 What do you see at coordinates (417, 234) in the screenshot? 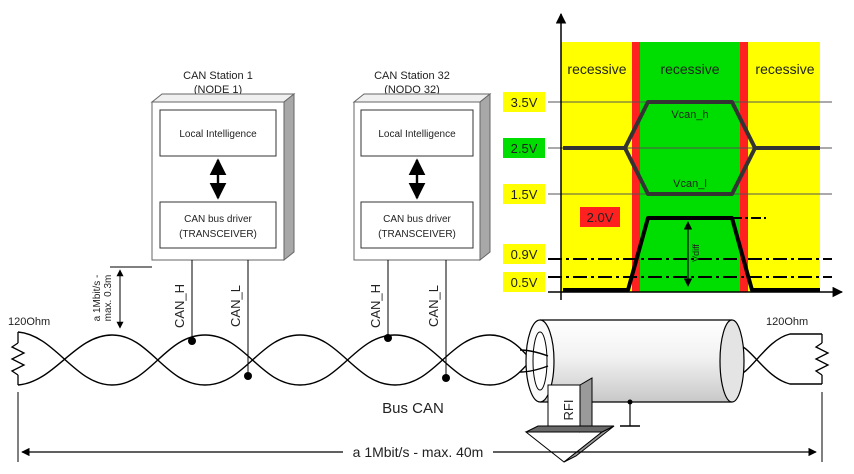
I see `station-32-driver-label-2: (TRANSCEIVER)` at bounding box center [417, 234].